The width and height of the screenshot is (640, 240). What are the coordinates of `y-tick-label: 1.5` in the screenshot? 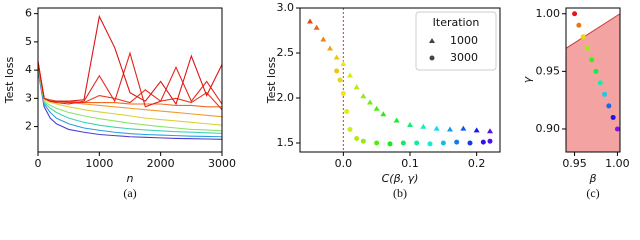 It's located at (286, 142).